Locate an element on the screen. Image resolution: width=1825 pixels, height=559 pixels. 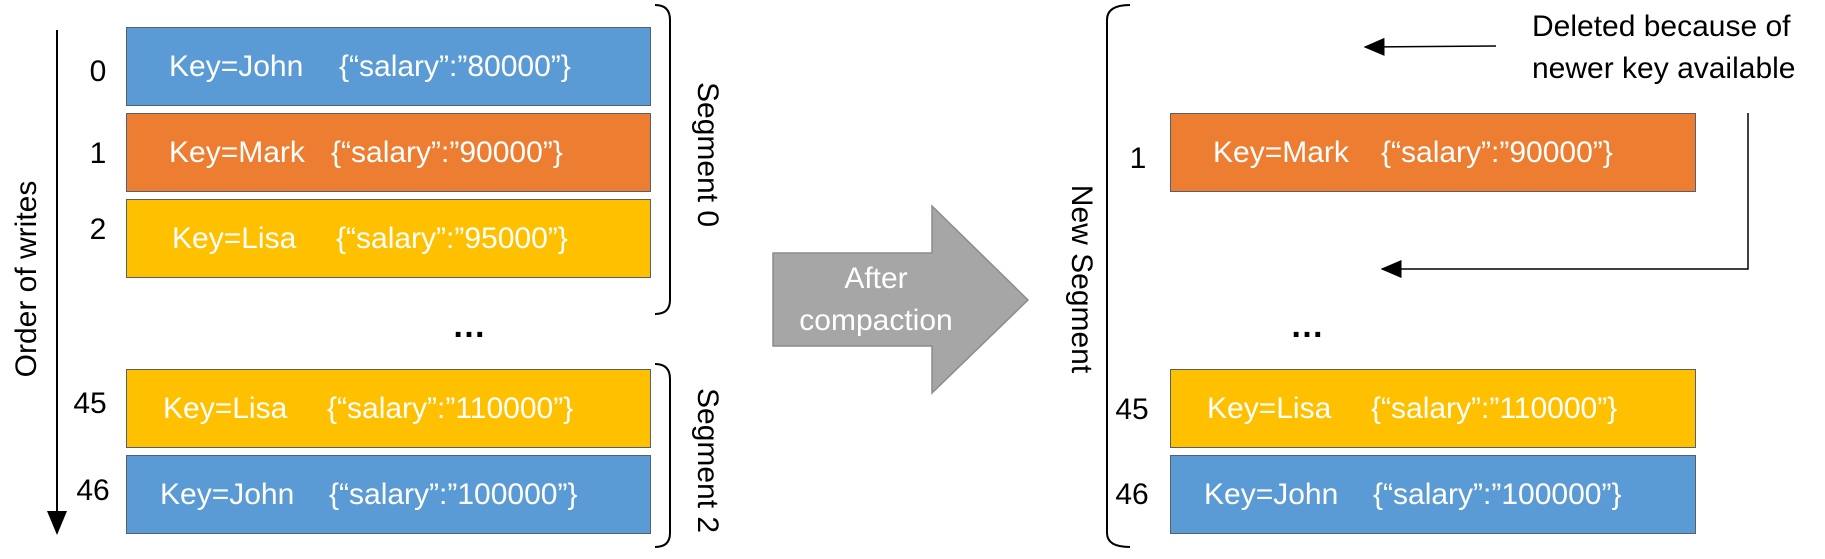
row-index: 2 is located at coordinates (98, 229).